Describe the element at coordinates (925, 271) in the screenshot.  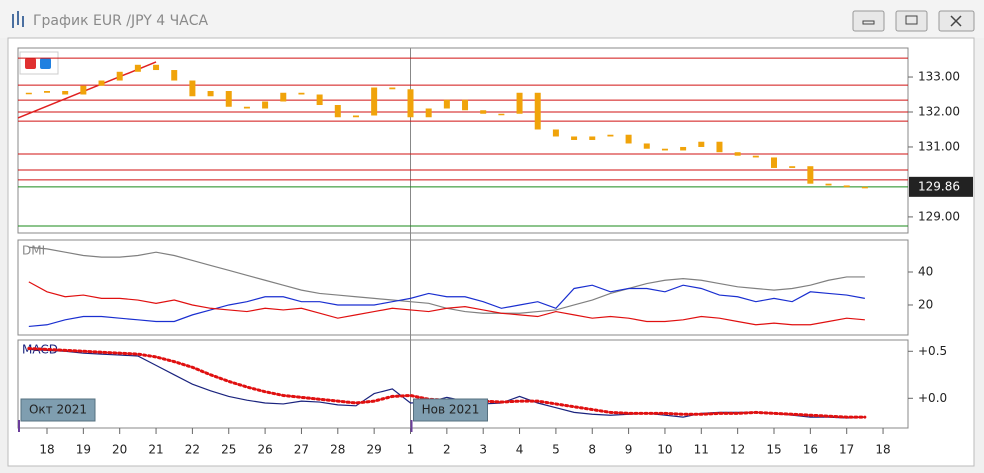
I see `y-tick-label: 40` at that location.